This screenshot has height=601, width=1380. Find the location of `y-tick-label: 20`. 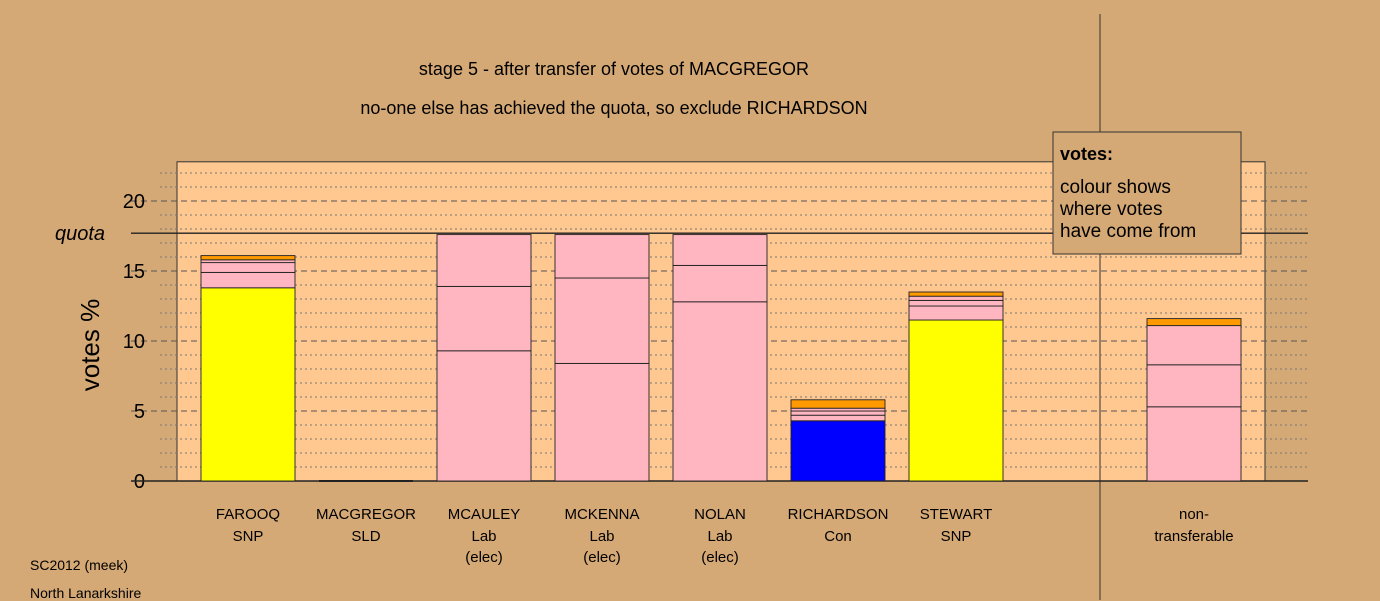

y-tick-label: 20 is located at coordinates (134, 202).